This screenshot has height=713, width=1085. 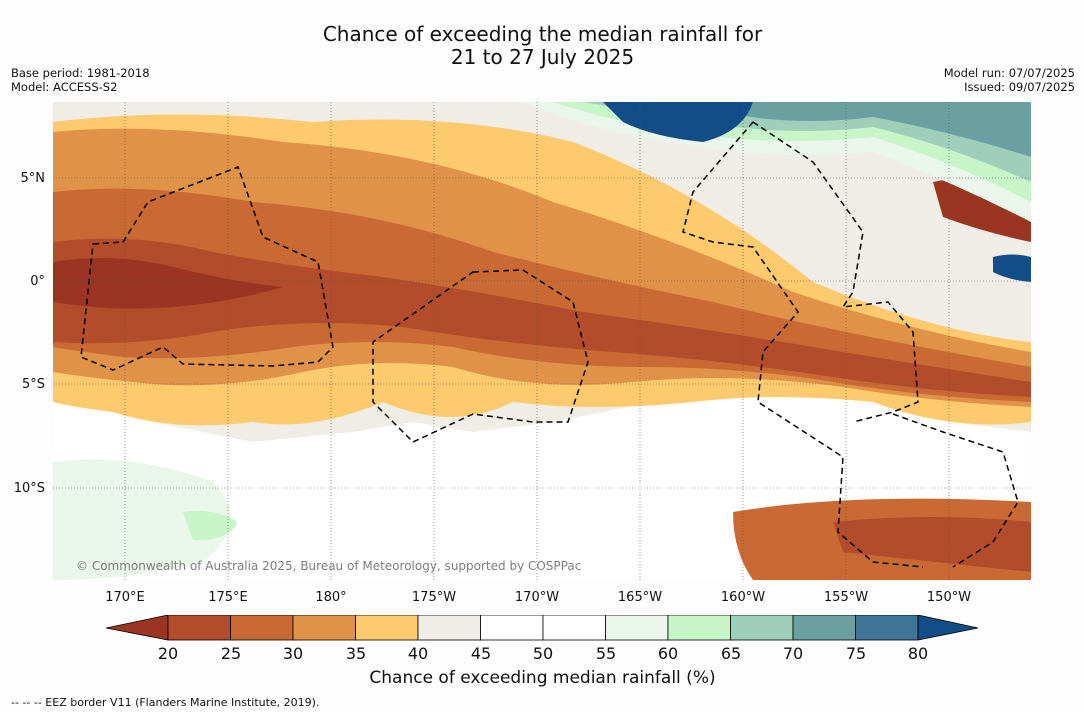 What do you see at coordinates (481, 653) in the screenshot?
I see `colorbar-tick: 45` at bounding box center [481, 653].